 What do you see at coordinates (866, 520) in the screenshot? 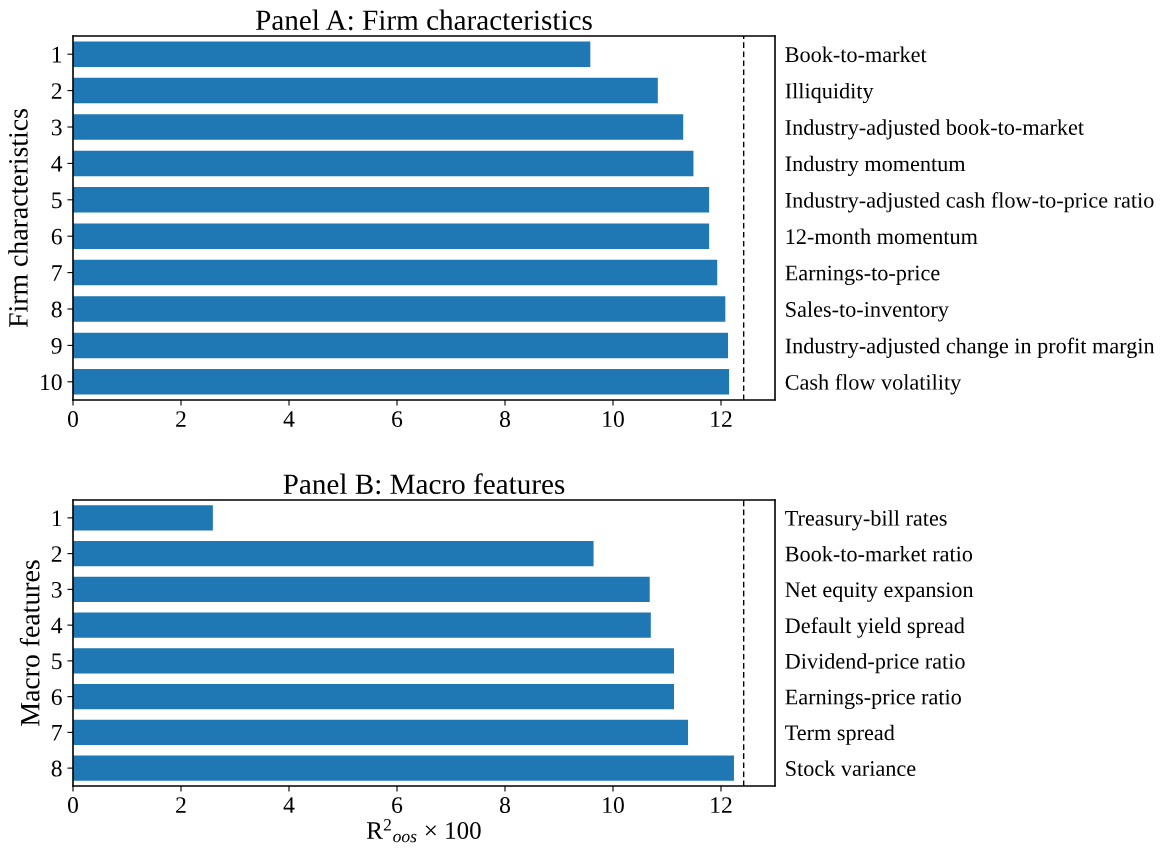
I see `y2-tick-label: Treasury-bill rates` at bounding box center [866, 520].